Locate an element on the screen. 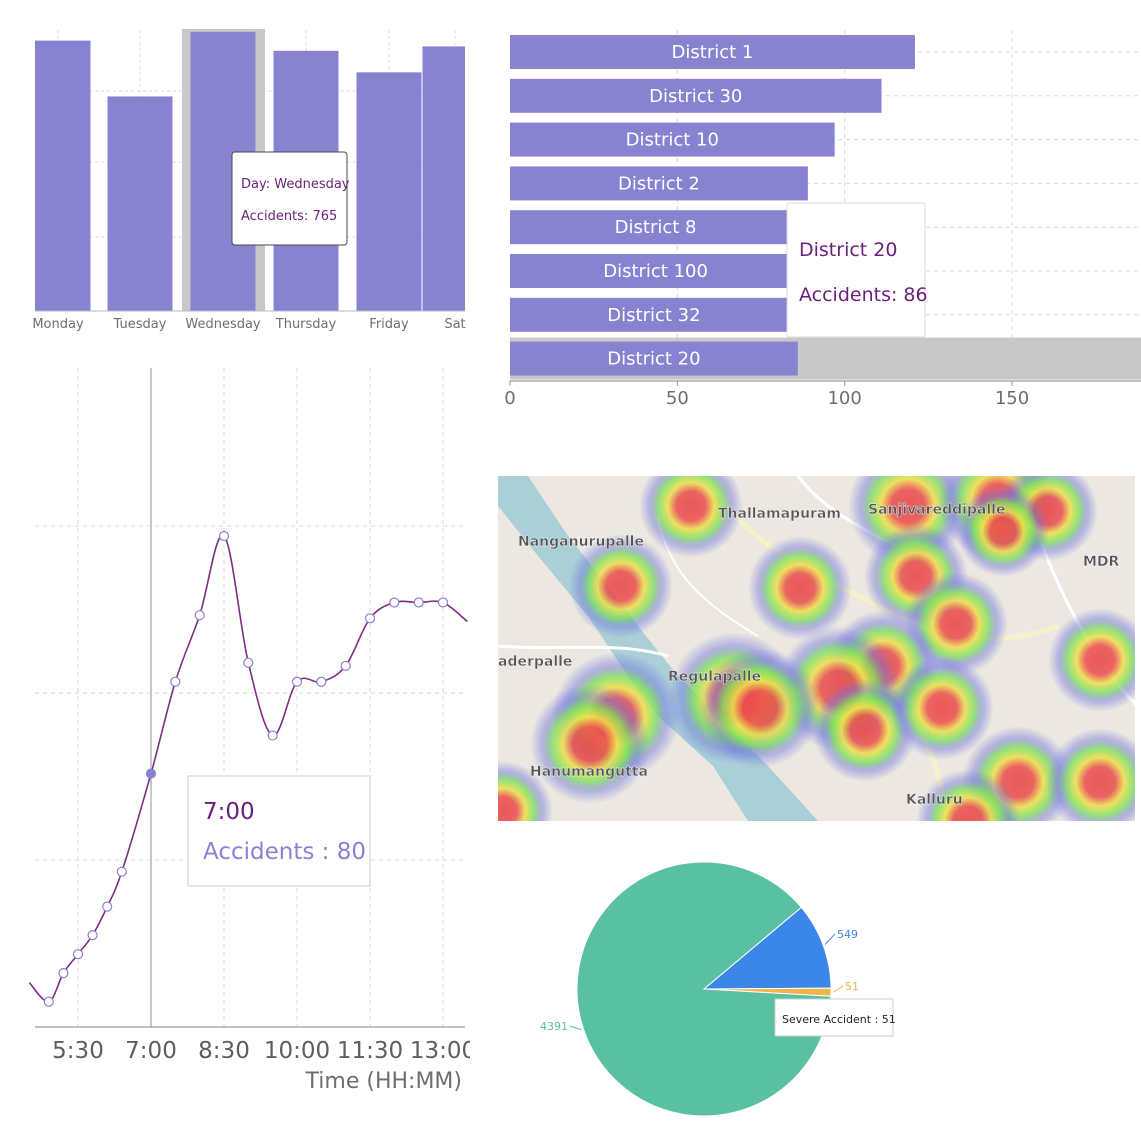  severity-pie-chart: 549 51 4391 Severe Accident : 51 is located at coordinates (718, 989).